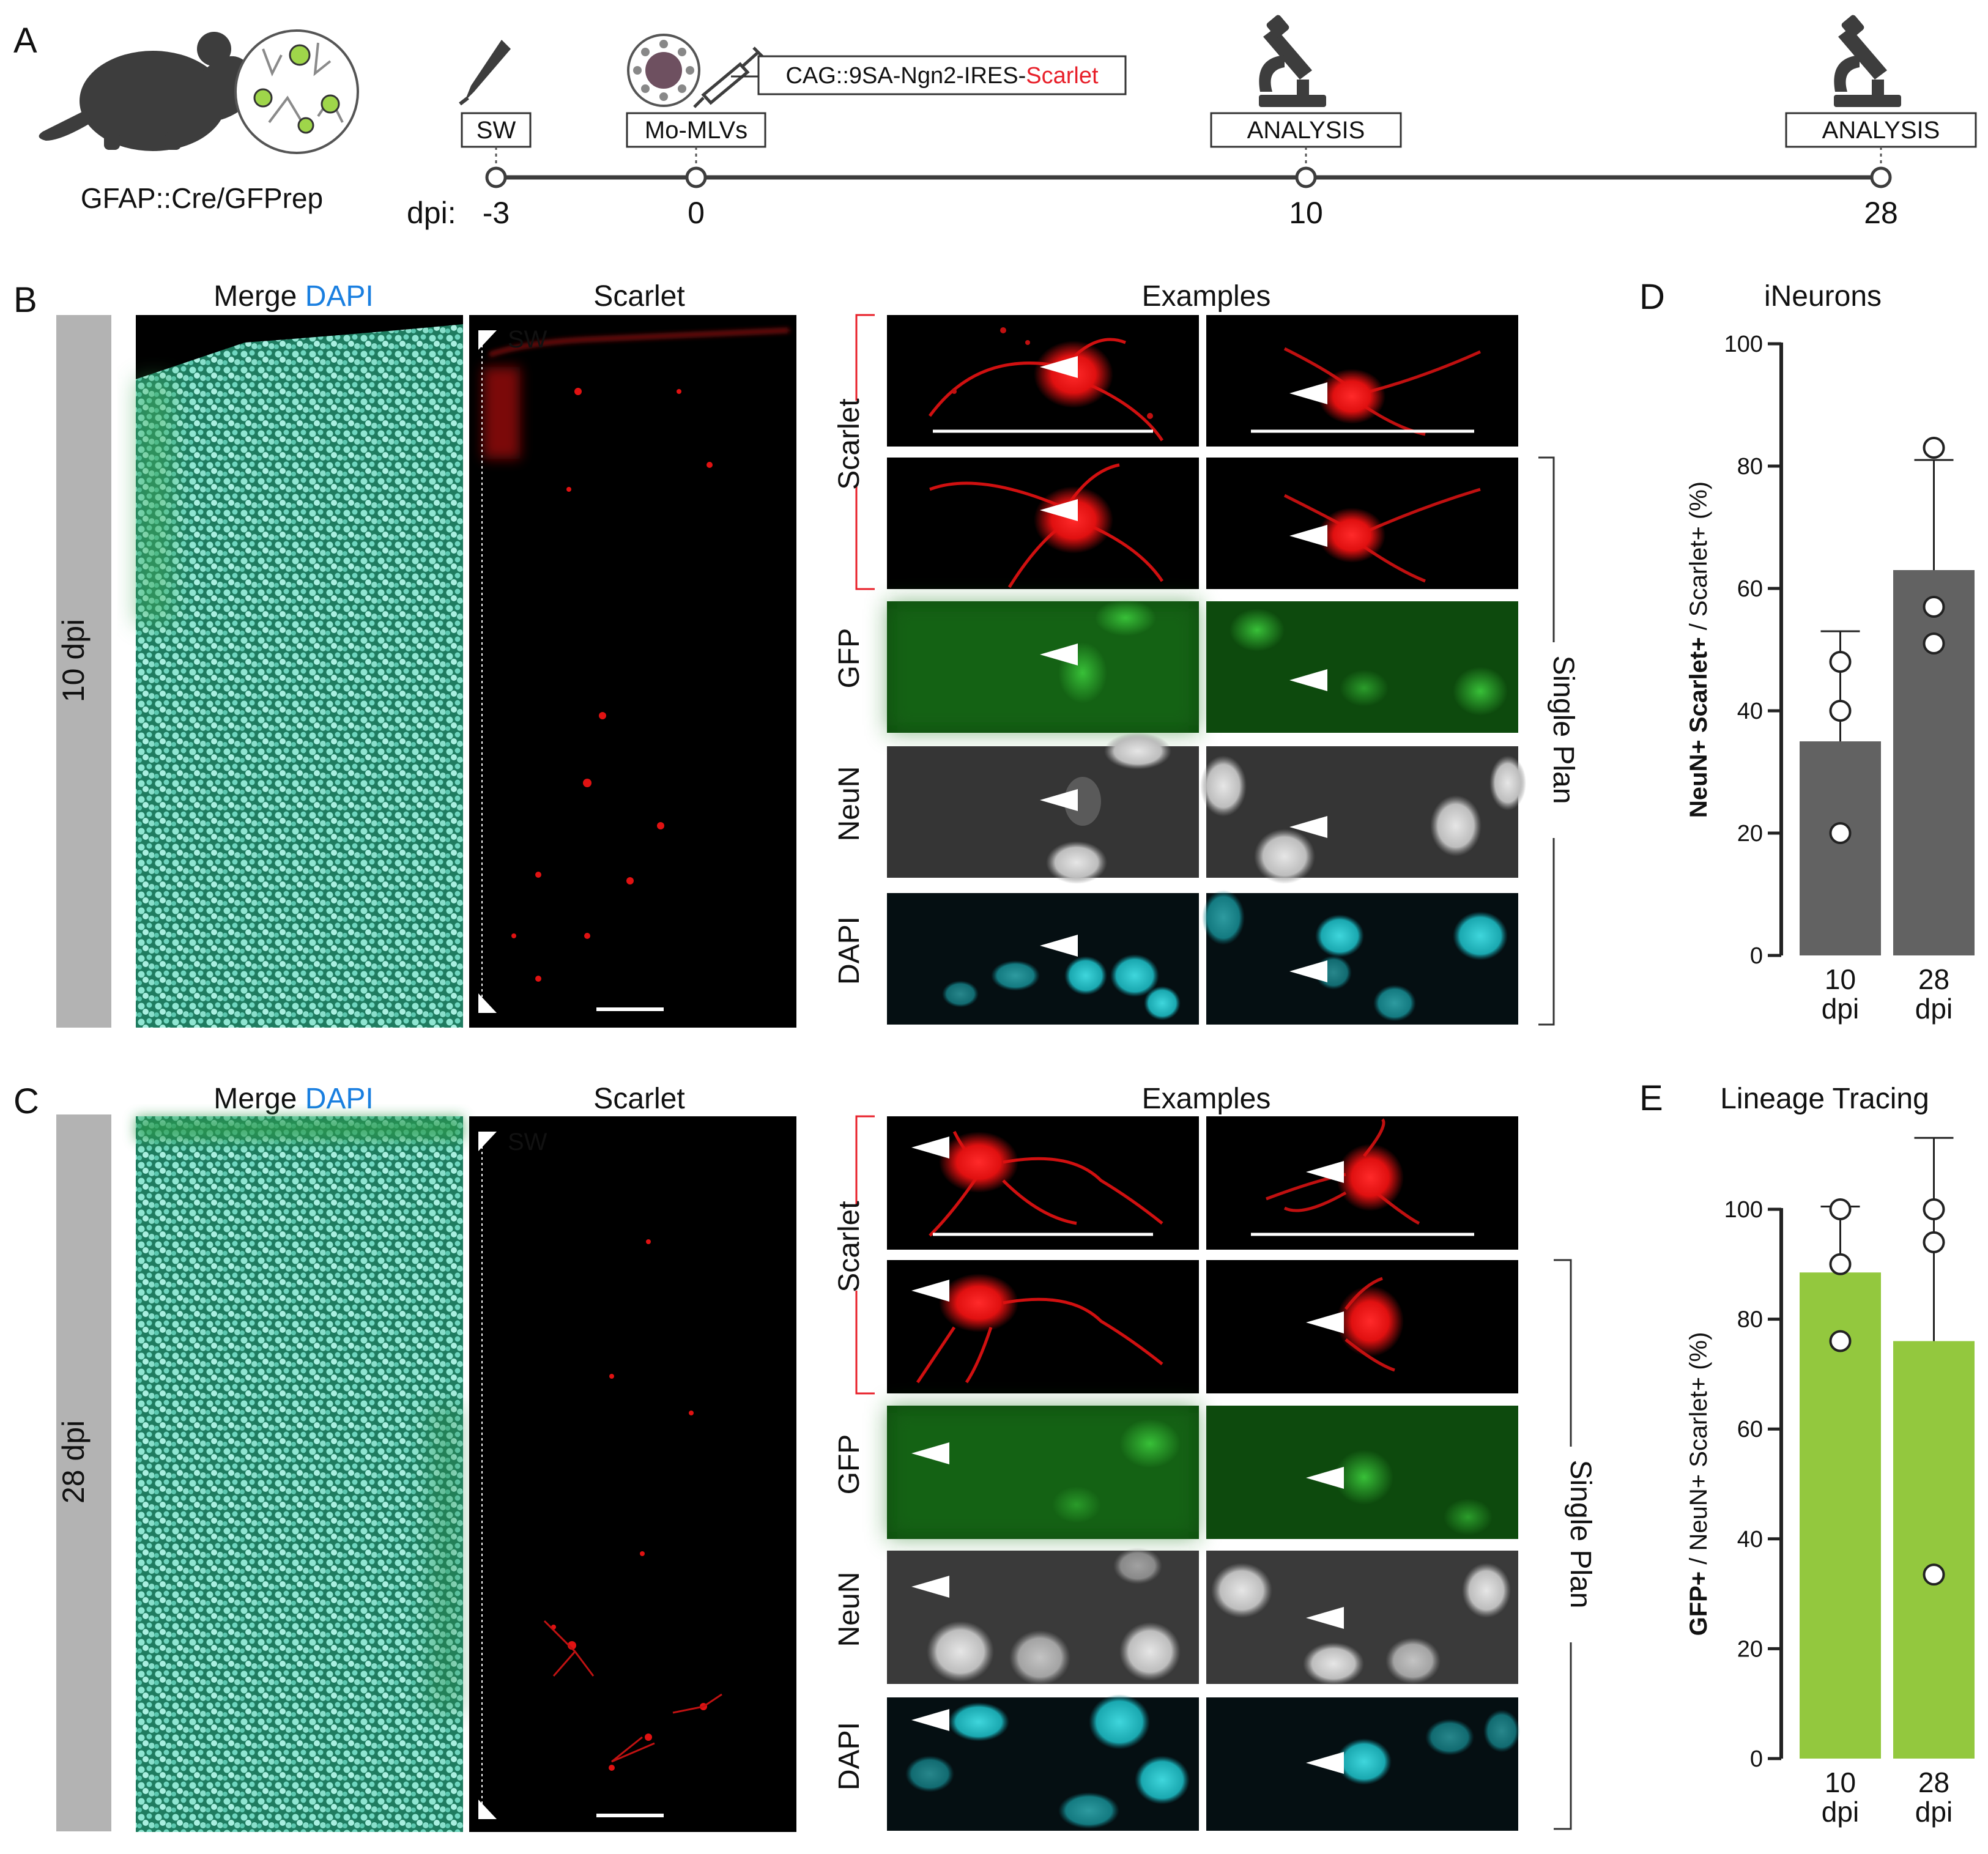 Image resolution: width=1988 pixels, height=1854 pixels. What do you see at coordinates (26, 1101) in the screenshot?
I see `panel-letter-c: C` at bounding box center [26, 1101].